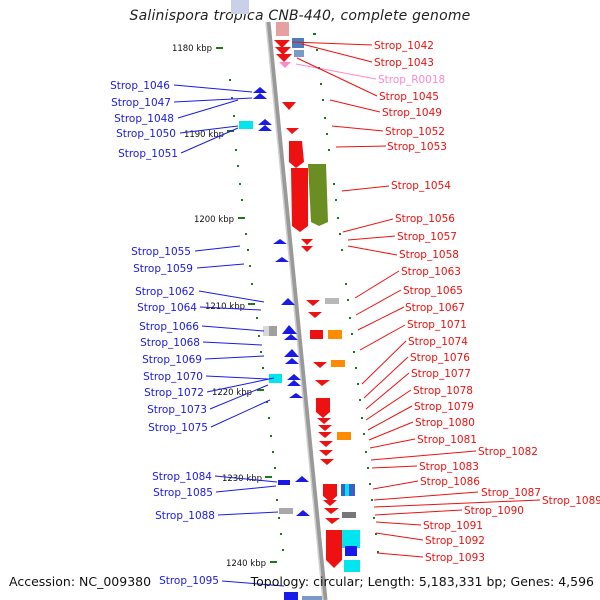 The height and width of the screenshot is (600, 600). Describe the element at coordinates (427, 237) in the screenshot. I see `gene-label-strop-1057: Strop_1057` at that location.